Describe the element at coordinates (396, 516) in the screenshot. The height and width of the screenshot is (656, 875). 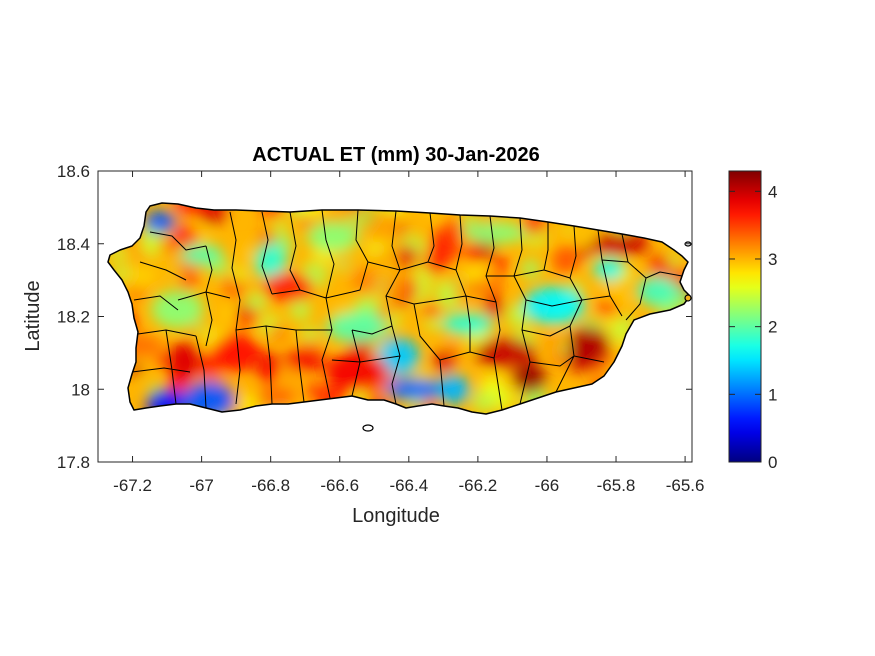
I see `x-axis-label: Longitude` at that location.